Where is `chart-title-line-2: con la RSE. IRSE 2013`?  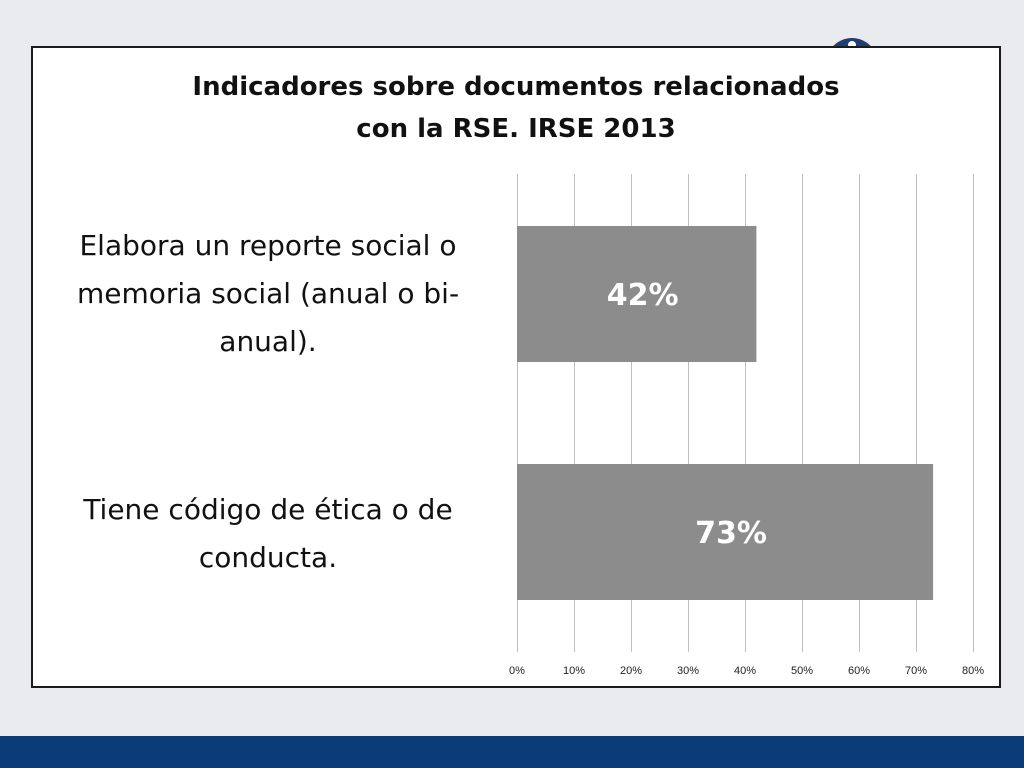
chart-title-line-2: con la RSE. IRSE 2013 is located at coordinates (516, 129).